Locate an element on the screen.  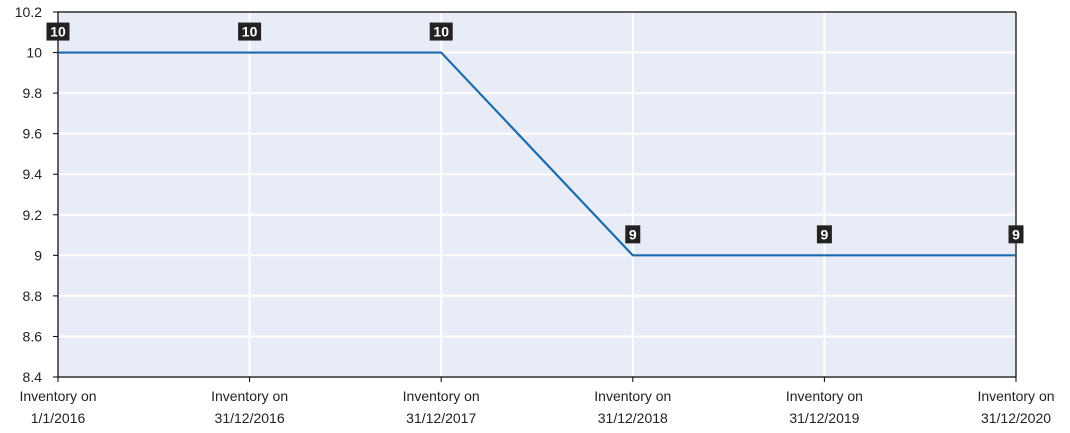
y-tick-label: 8.4 is located at coordinates (33, 377).